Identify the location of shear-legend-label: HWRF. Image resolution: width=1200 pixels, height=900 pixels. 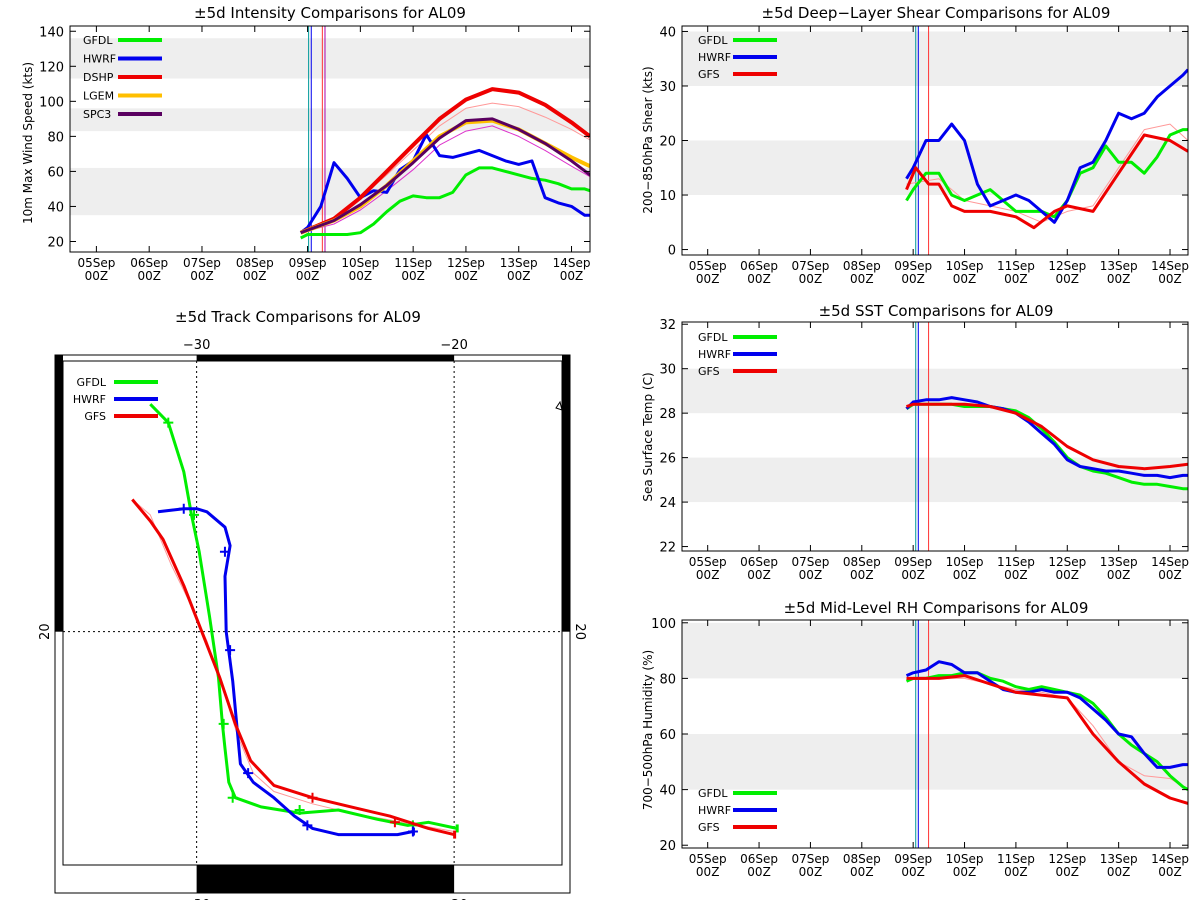
(714, 57).